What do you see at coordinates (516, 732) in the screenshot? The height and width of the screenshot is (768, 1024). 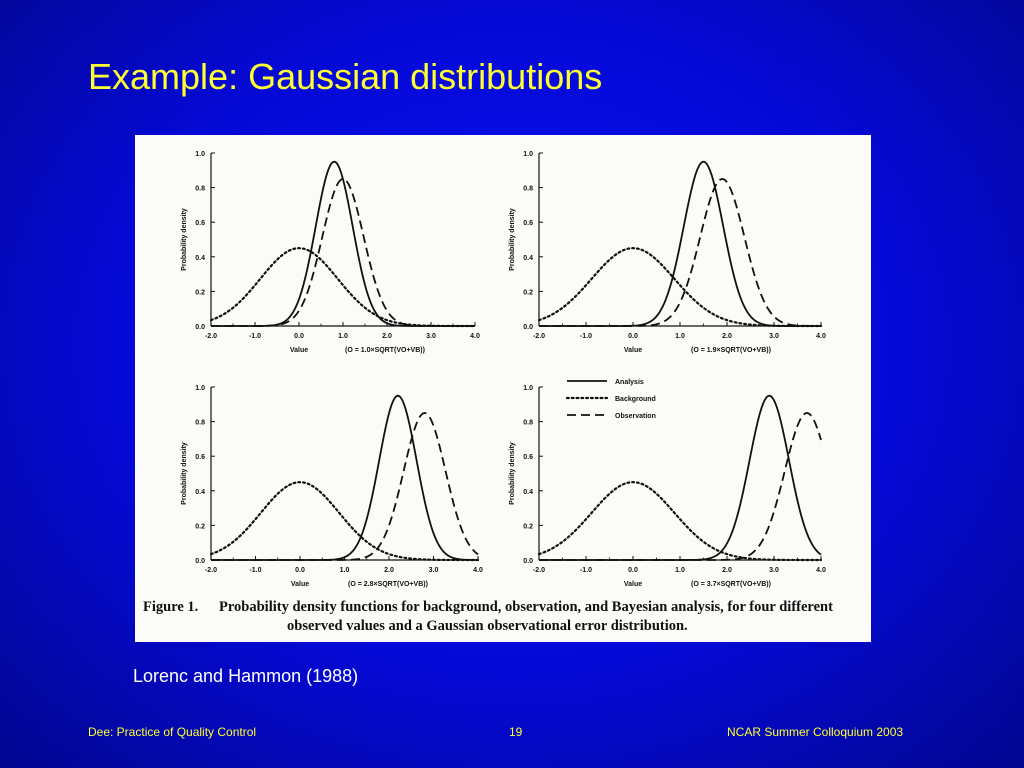 I see `footer-page-number: 19` at bounding box center [516, 732].